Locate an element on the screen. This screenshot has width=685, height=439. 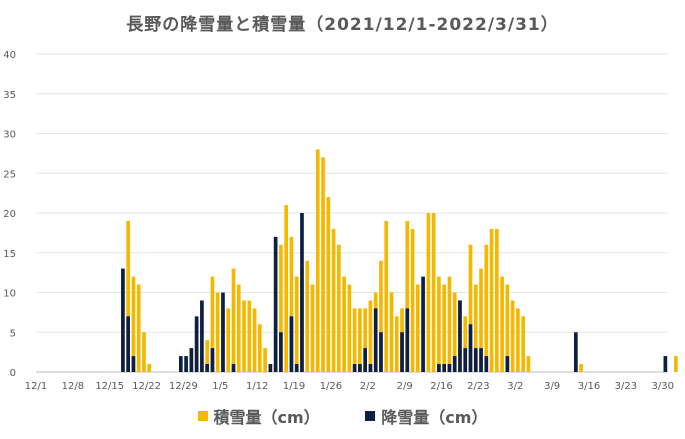
x-tick-label: 12/22 is located at coordinates (146, 386).